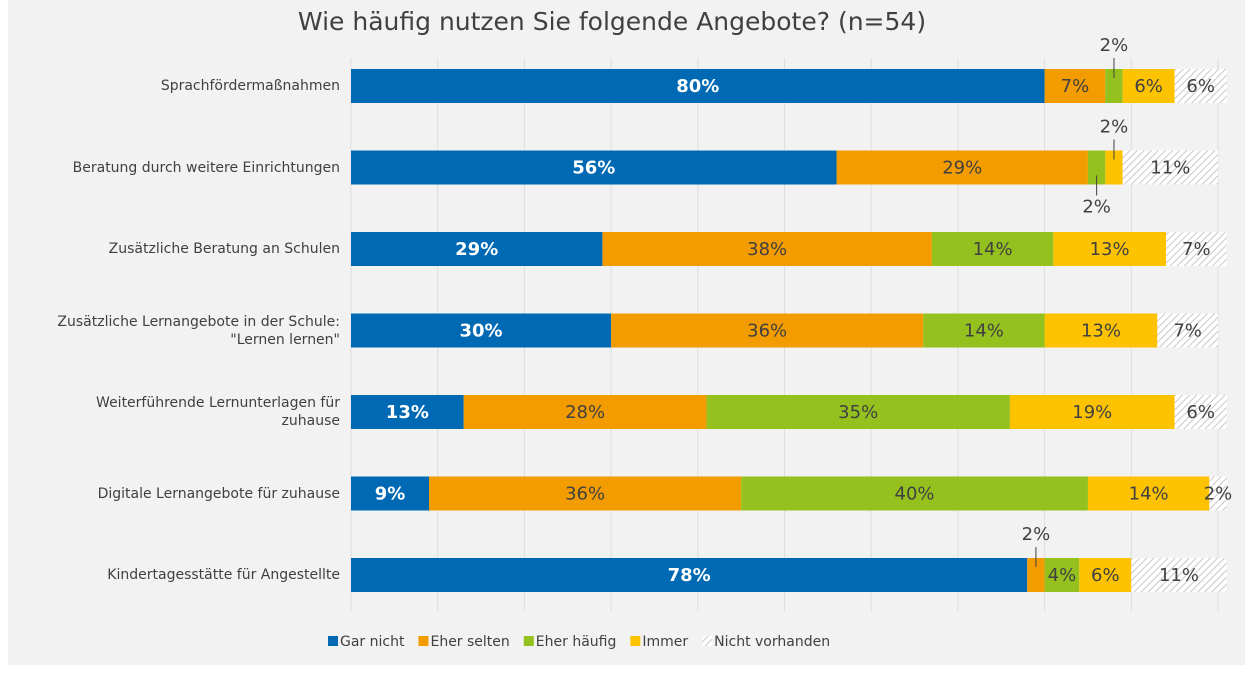  I want to click on value-label: 40%, so click(915, 494).